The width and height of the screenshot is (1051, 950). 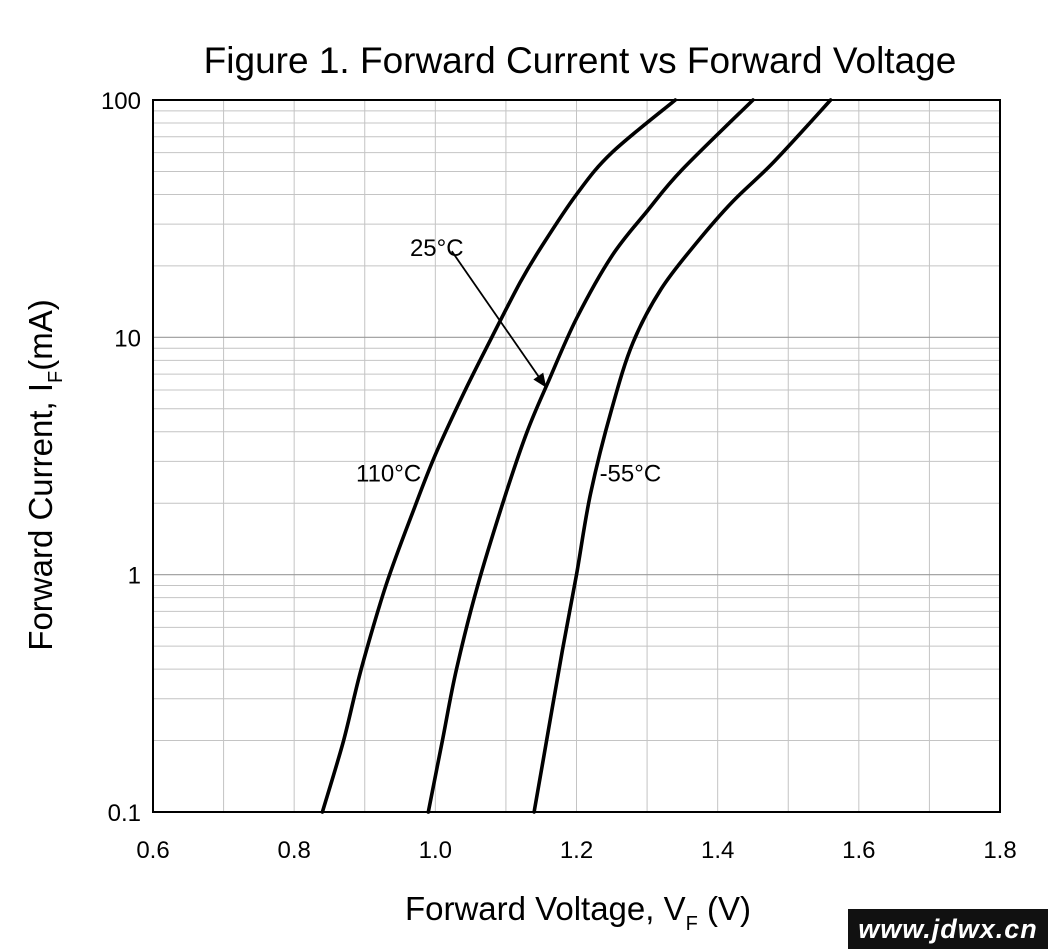 I want to click on x-tick-label: 0.6, so click(x=152, y=850).